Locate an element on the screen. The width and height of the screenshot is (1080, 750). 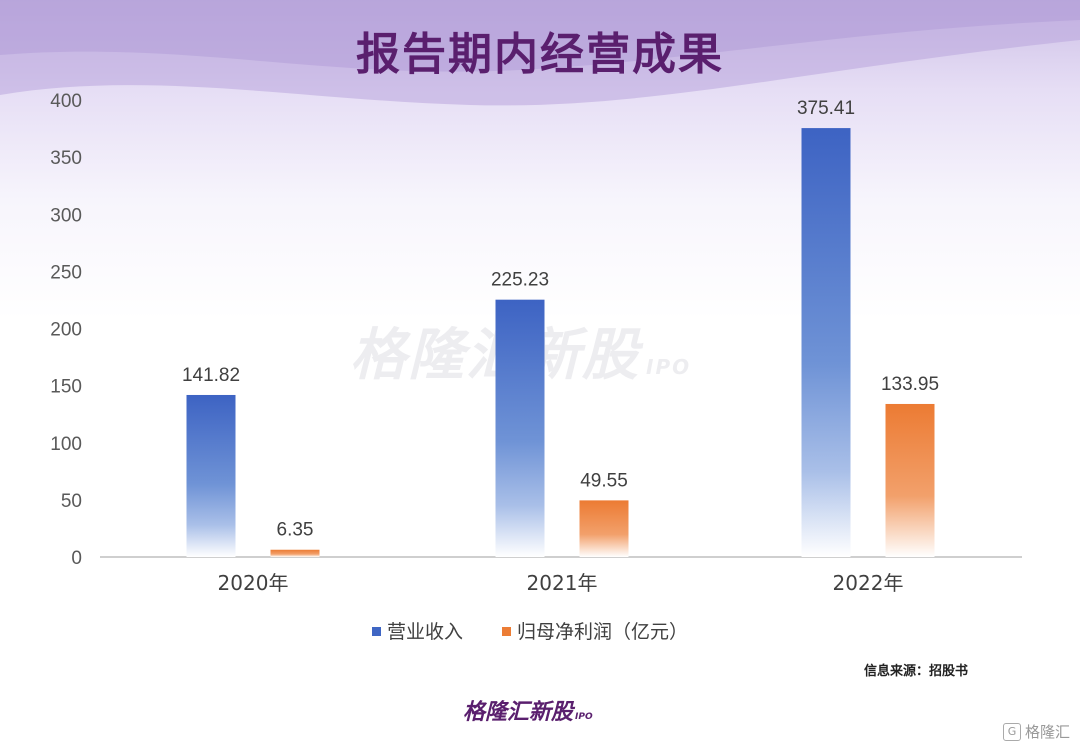
corner-logo: G 格隆汇 is located at coordinates (1036, 731).